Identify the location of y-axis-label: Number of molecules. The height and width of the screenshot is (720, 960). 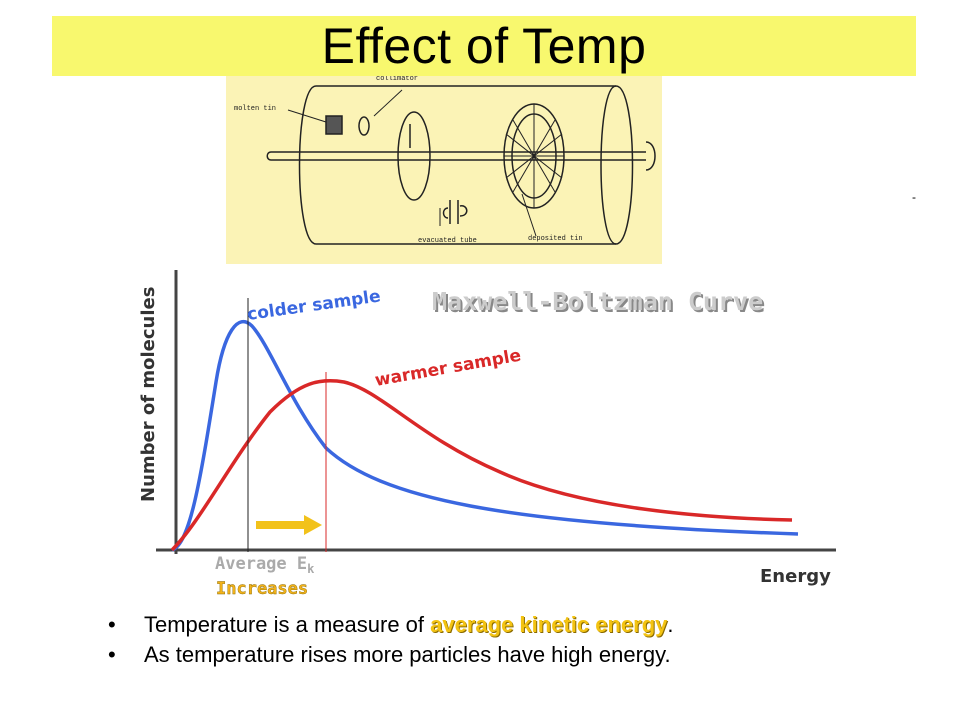
(148, 394).